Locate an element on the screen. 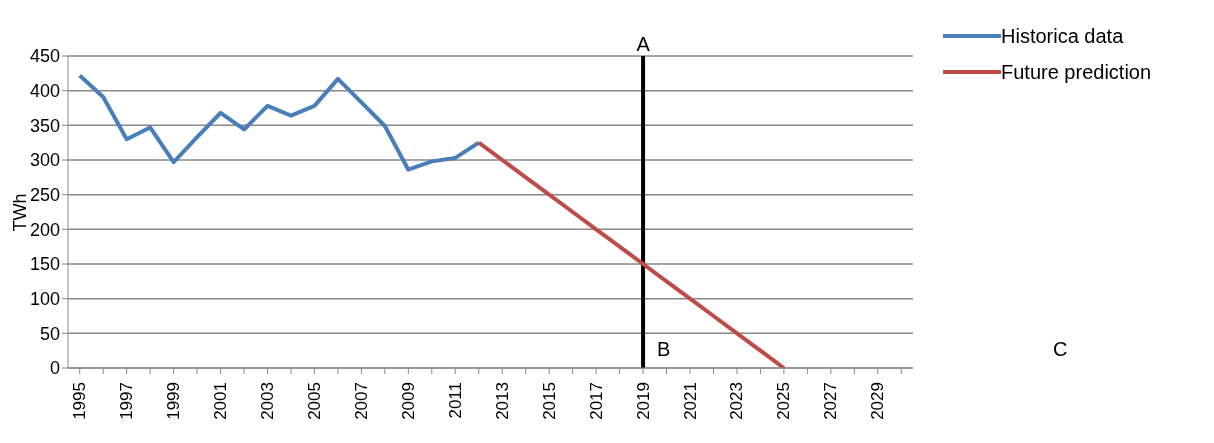 The image size is (1214, 443). x-tick-label: 2015 is located at coordinates (549, 401).